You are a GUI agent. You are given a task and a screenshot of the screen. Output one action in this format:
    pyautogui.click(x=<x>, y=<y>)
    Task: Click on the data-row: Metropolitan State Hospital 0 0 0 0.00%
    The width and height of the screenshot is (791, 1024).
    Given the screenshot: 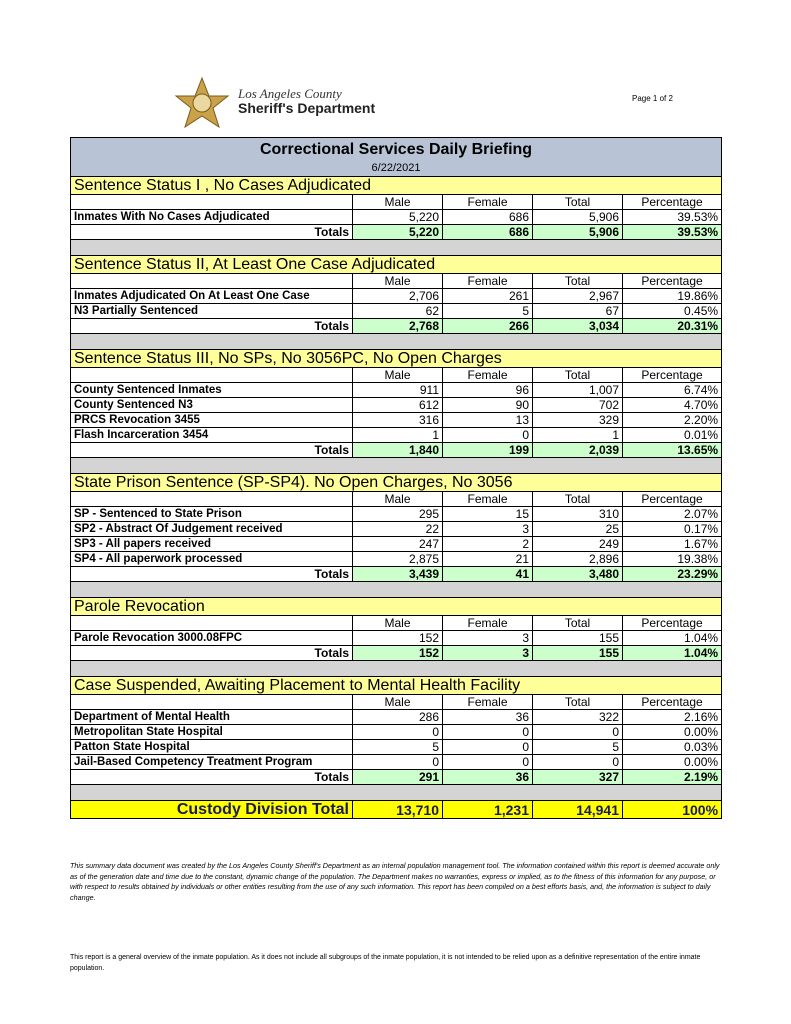 What is the action you would take?
    pyautogui.click(x=396, y=732)
    